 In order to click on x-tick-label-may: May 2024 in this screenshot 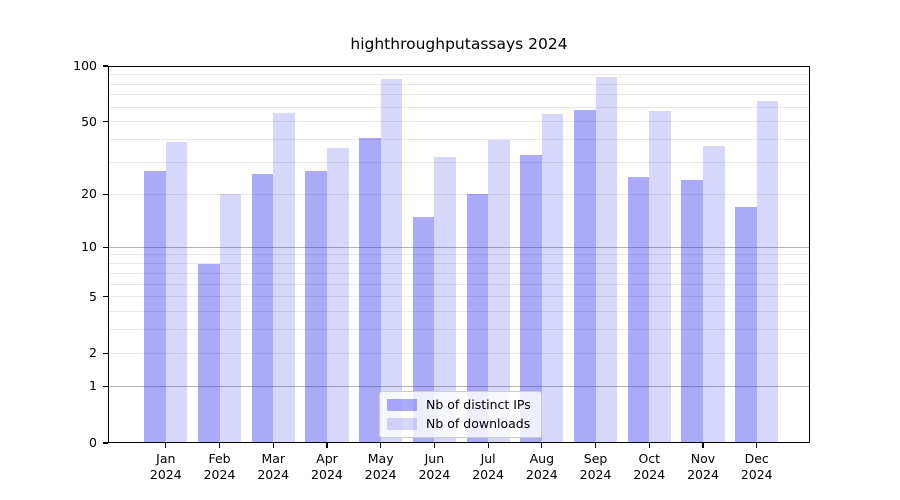, I will do `click(380, 466)`.